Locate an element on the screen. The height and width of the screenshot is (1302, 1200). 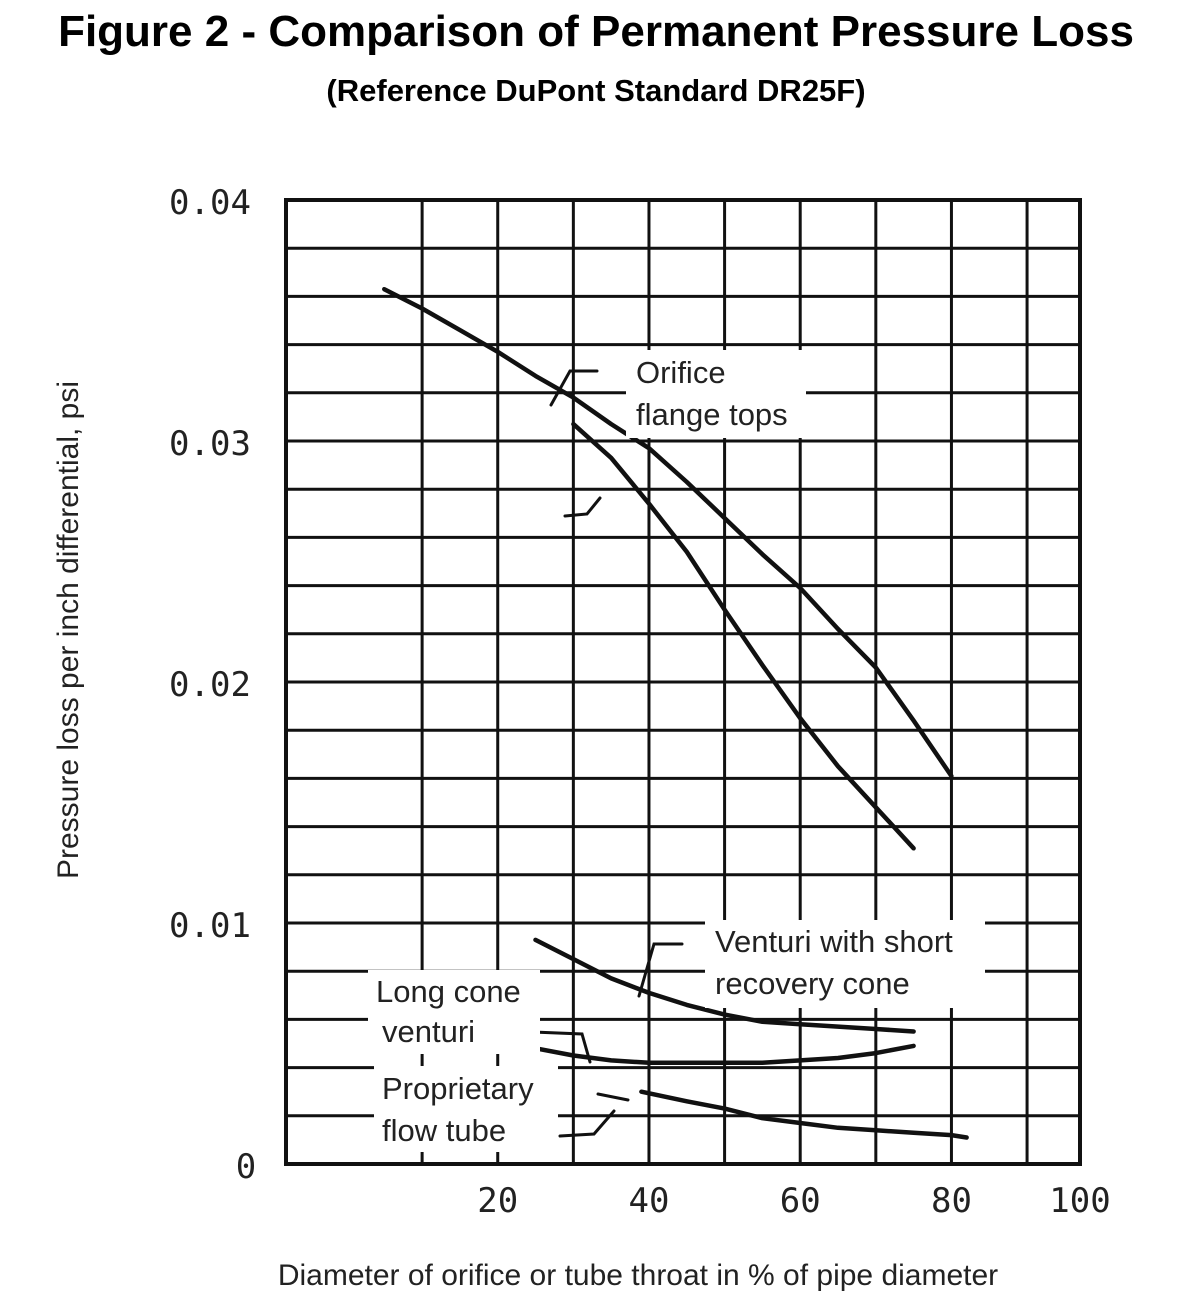
y-tick-label: 0.01 is located at coordinates (210, 926).